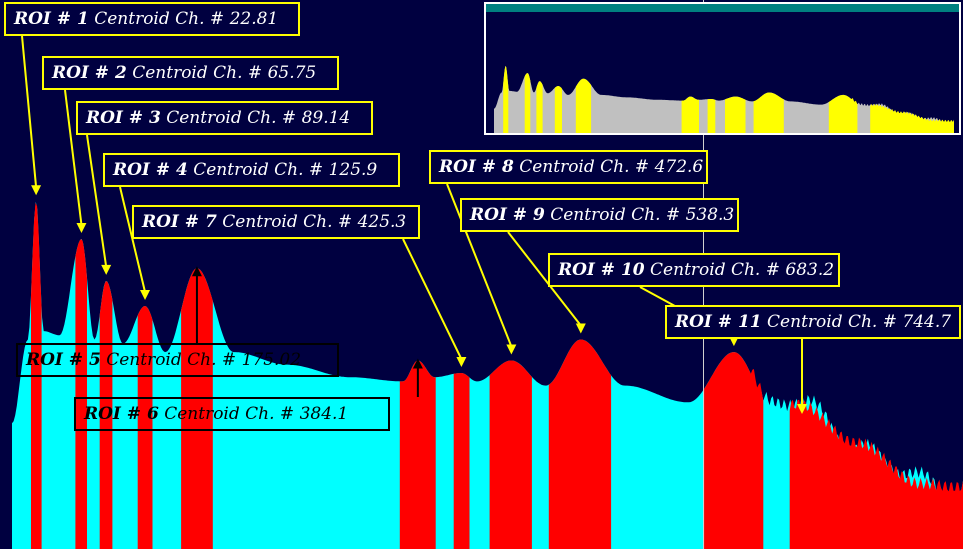 Image resolution: width=963 pixels, height=549 pixels. What do you see at coordinates (679, 167) in the screenshot?
I see `roi-8-centroid: 472.6` at bounding box center [679, 167].